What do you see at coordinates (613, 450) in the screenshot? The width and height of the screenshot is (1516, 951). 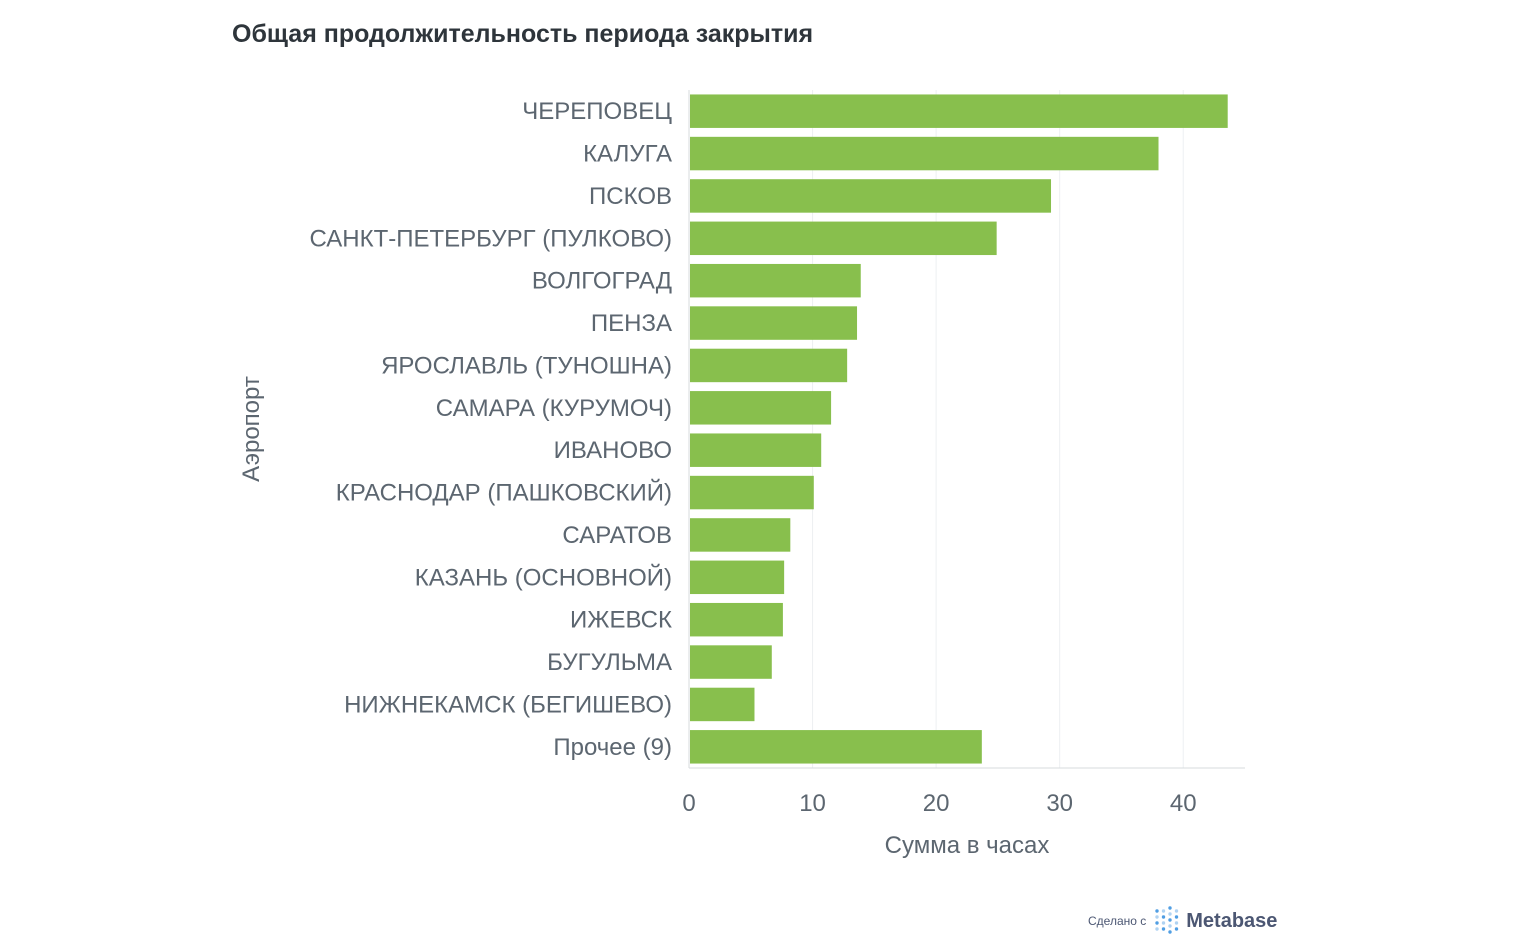 I see `category-label: ИВАНОВО` at bounding box center [613, 450].